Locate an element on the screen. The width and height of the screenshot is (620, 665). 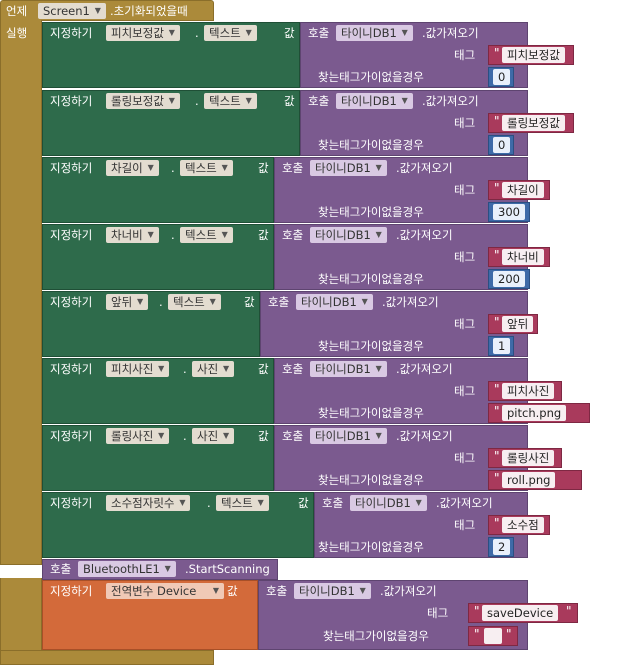
event-component-dropdown: Screen1 ▼ is located at coordinates (72, 11).